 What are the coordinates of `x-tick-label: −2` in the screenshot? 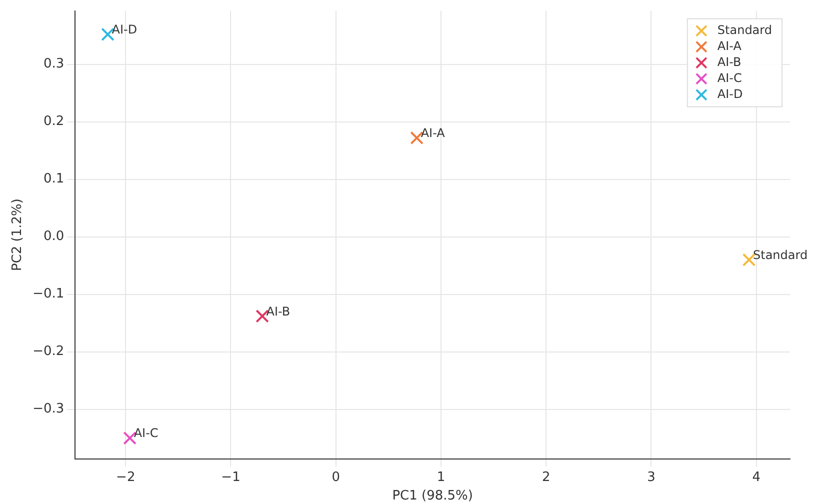 It's located at (126, 477).